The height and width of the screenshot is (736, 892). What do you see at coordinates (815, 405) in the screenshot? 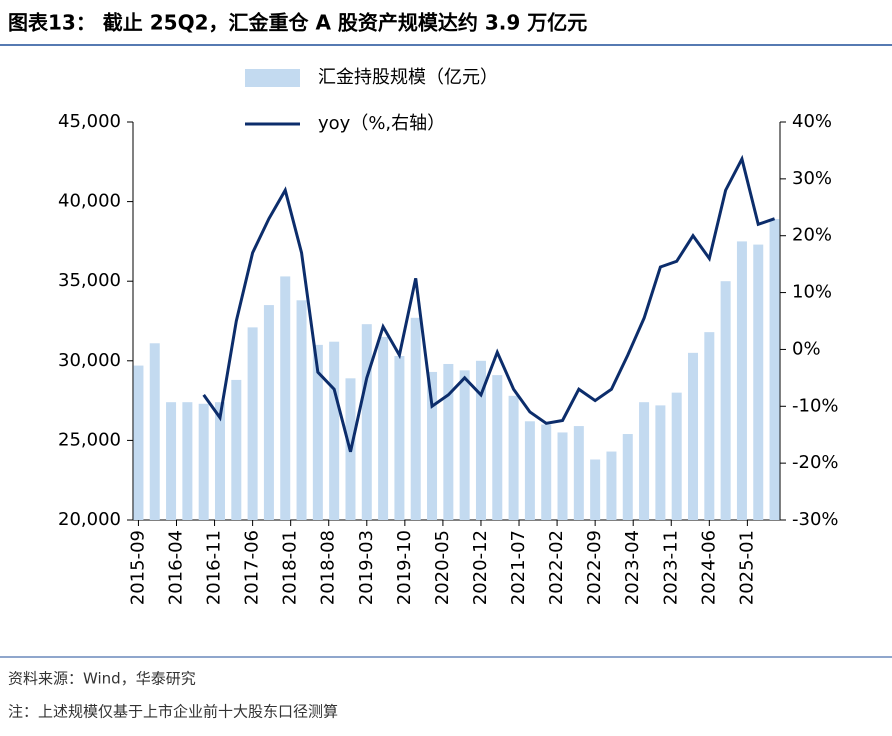
I see `y2-tick-label: -10%` at bounding box center [815, 405].